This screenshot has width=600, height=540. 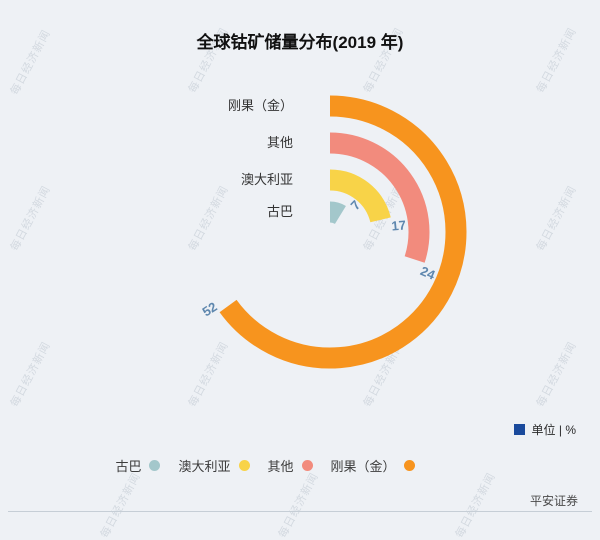 What do you see at coordinates (428, 273) in the screenshot?
I see `value-label-1: 24` at bounding box center [428, 273].